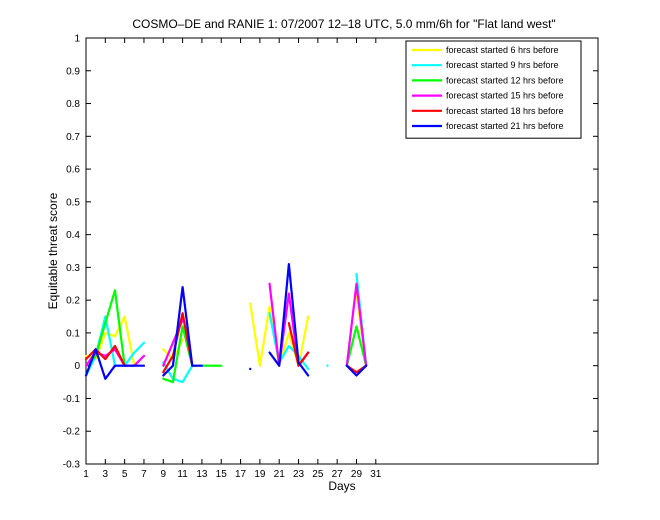 Image resolution: width=660 pixels, height=520 pixels. What do you see at coordinates (164, 474) in the screenshot?
I see `x-tick-label: 9` at bounding box center [164, 474].